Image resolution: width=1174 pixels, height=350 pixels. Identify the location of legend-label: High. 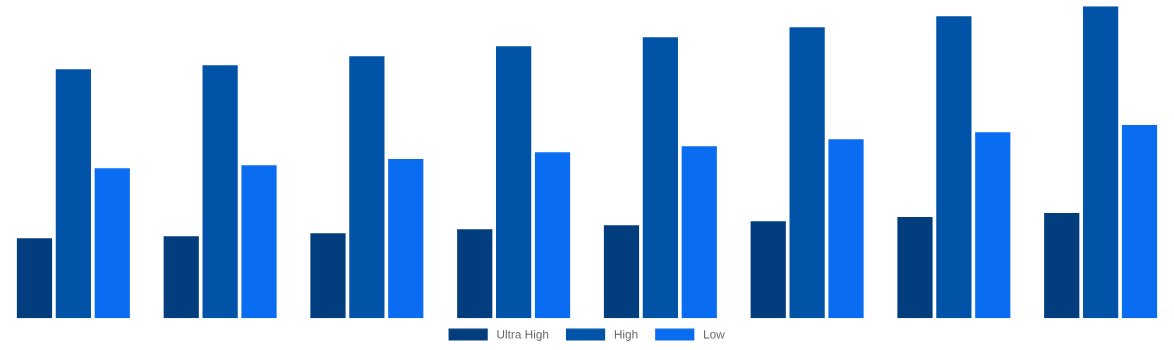
(626, 335).